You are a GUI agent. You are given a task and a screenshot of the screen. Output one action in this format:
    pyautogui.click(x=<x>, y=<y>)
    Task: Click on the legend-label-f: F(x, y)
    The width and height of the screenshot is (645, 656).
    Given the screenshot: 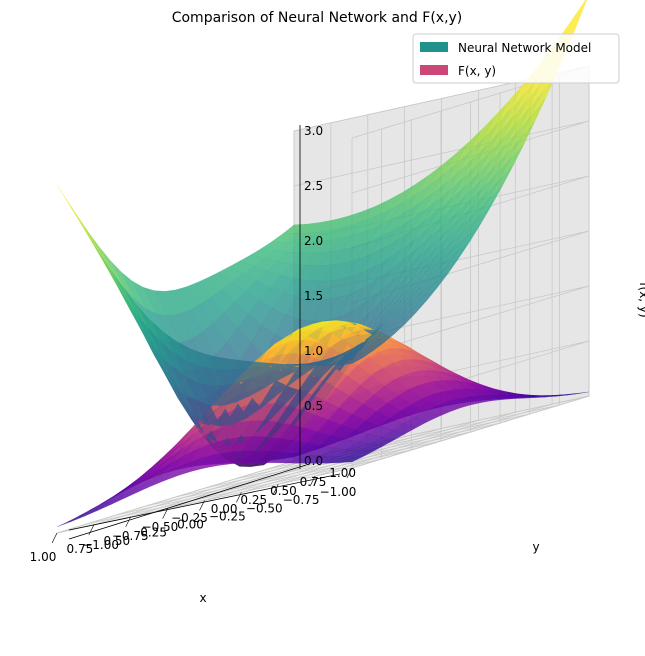 What is the action you would take?
    pyautogui.click(x=477, y=71)
    